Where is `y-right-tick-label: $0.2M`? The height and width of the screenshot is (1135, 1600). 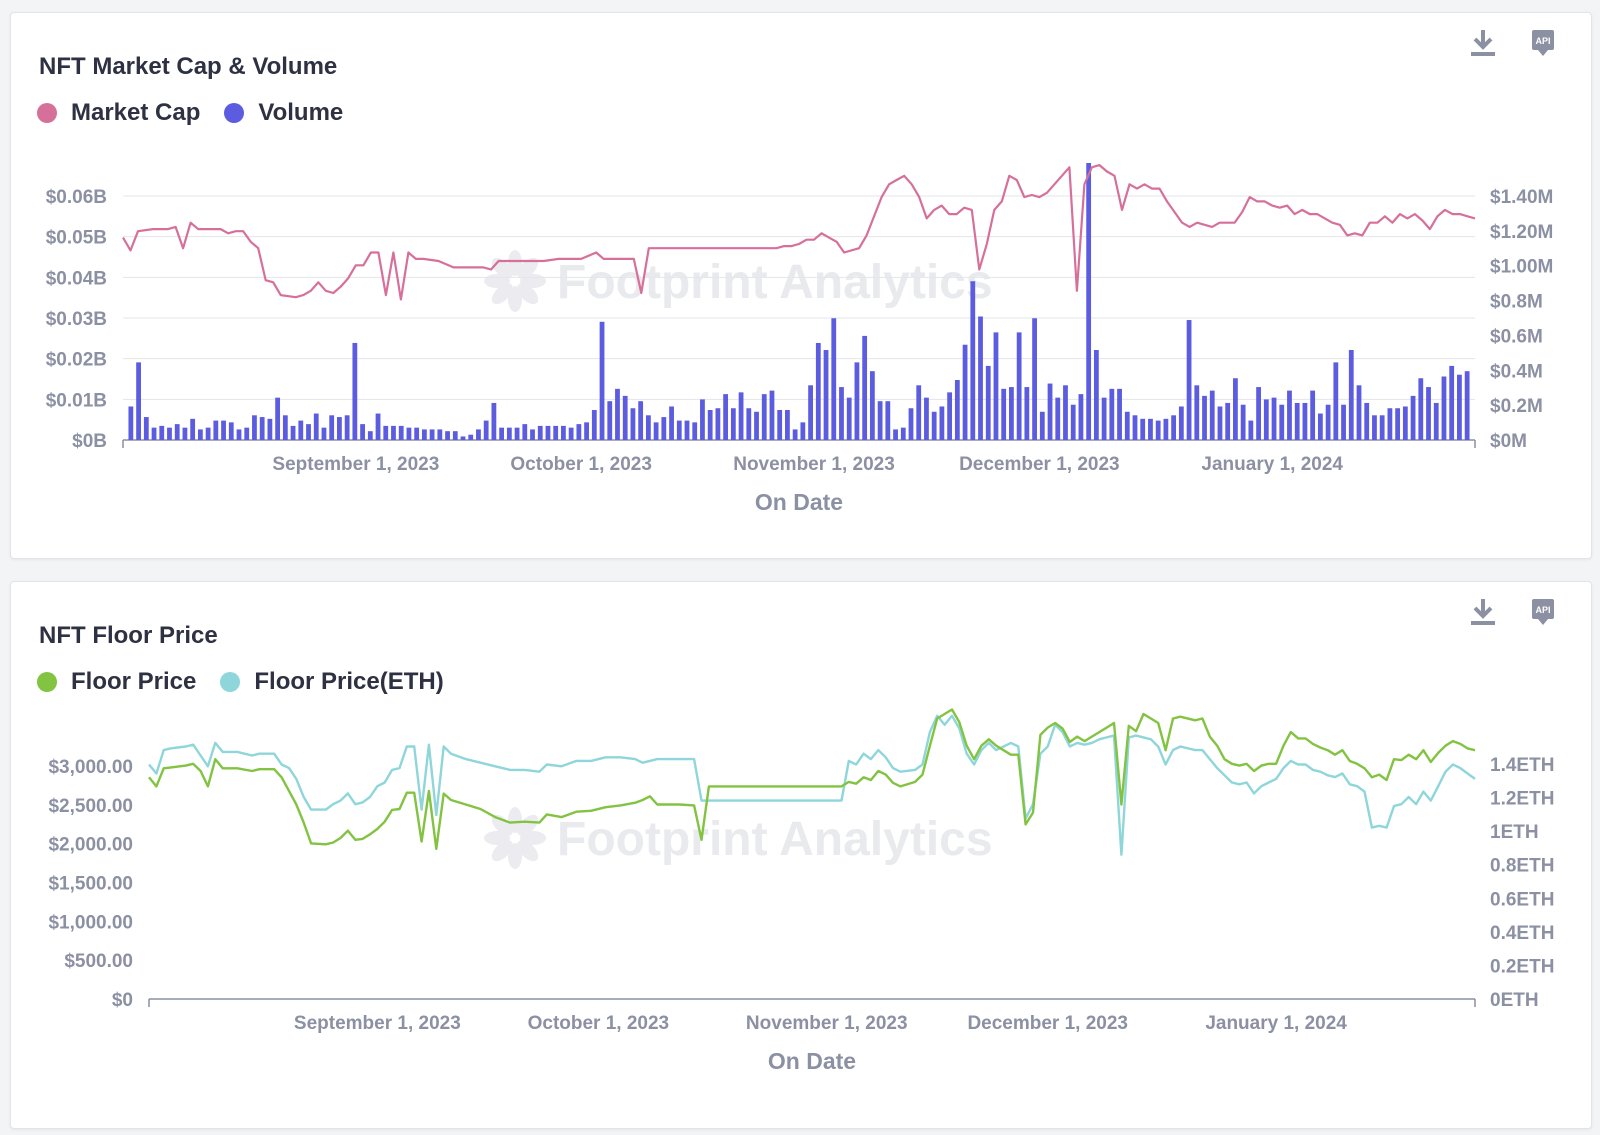
y-right-tick-label: $0.2M is located at coordinates (1516, 406).